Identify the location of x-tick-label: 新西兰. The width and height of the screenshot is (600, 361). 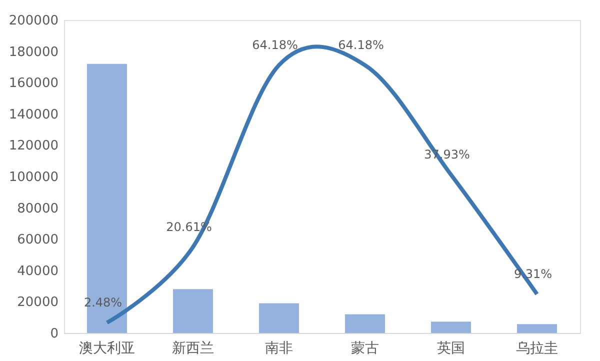
(193, 348).